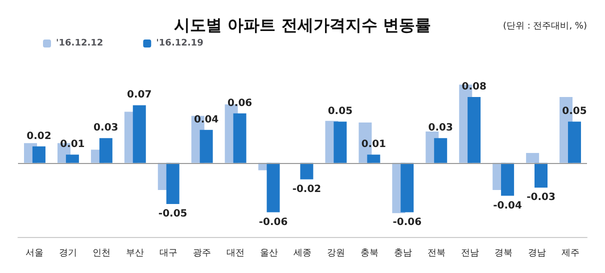 The image size is (605, 273). What do you see at coordinates (302, 25) in the screenshot?
I see `chart-title: 시도별 아파트 전세가격지수 변동률` at bounding box center [302, 25].